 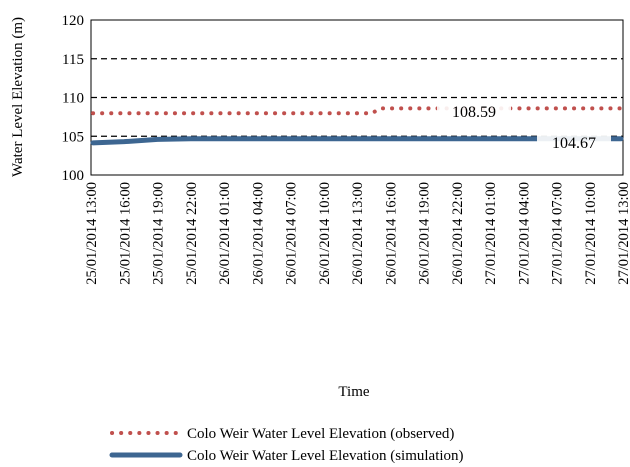 I want to click on x-tick-label-3: 25/01/2014 22:00, so click(x=192, y=233).